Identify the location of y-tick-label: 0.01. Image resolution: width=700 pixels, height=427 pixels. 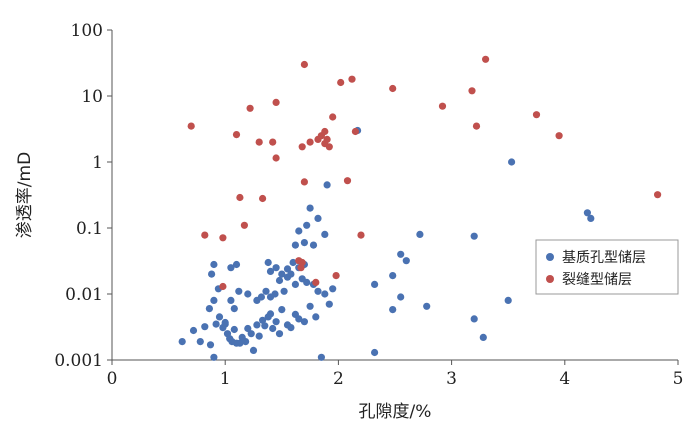
(84, 295).